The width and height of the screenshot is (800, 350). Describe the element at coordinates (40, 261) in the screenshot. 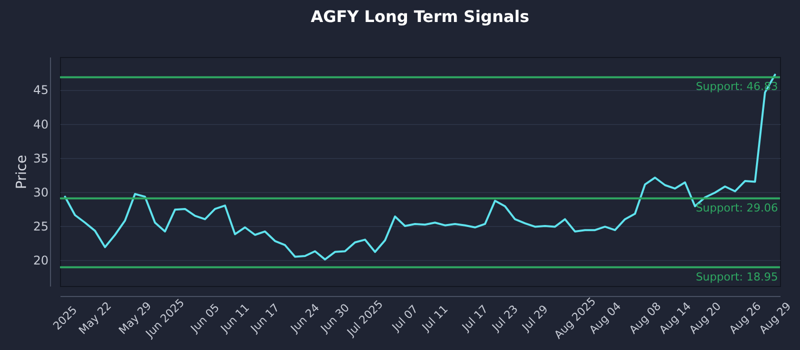

I see `y-tick-label: 20` at that location.